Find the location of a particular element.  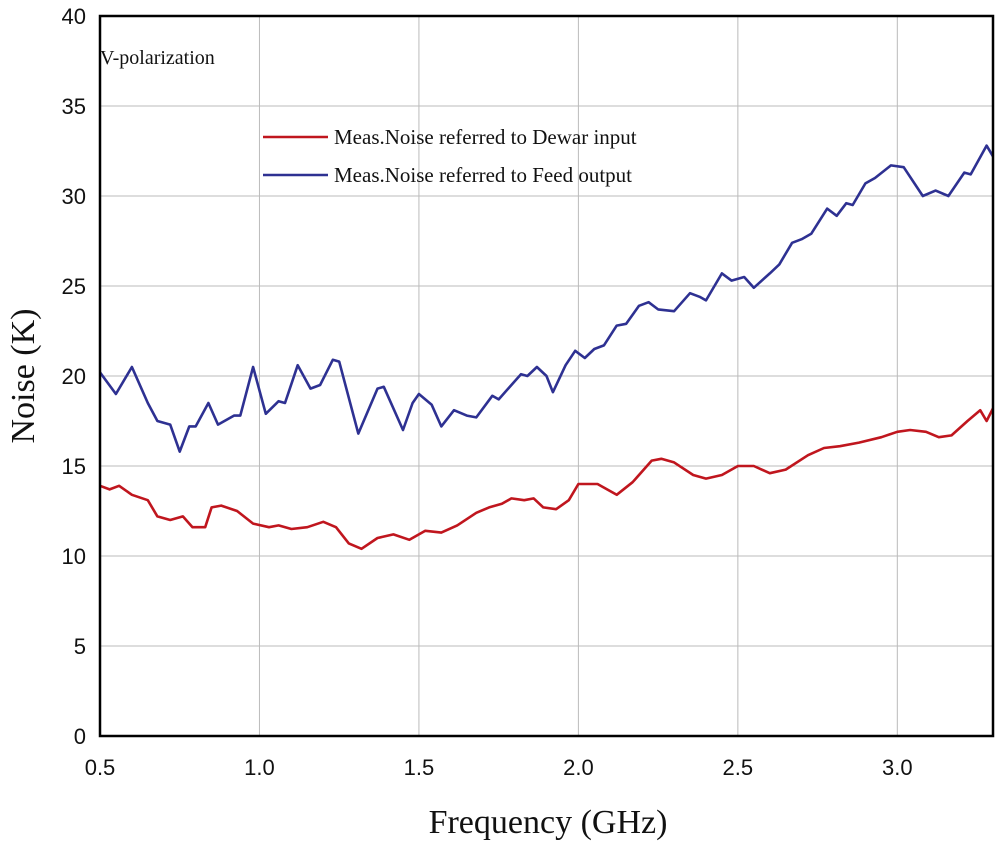

y-tick-label: 20 is located at coordinates (74, 376).